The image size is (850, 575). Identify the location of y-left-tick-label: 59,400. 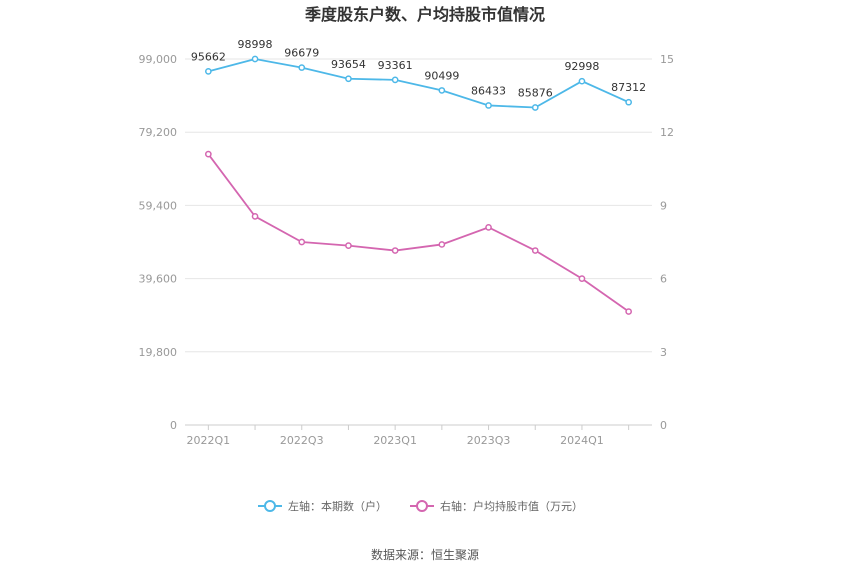
(158, 205).